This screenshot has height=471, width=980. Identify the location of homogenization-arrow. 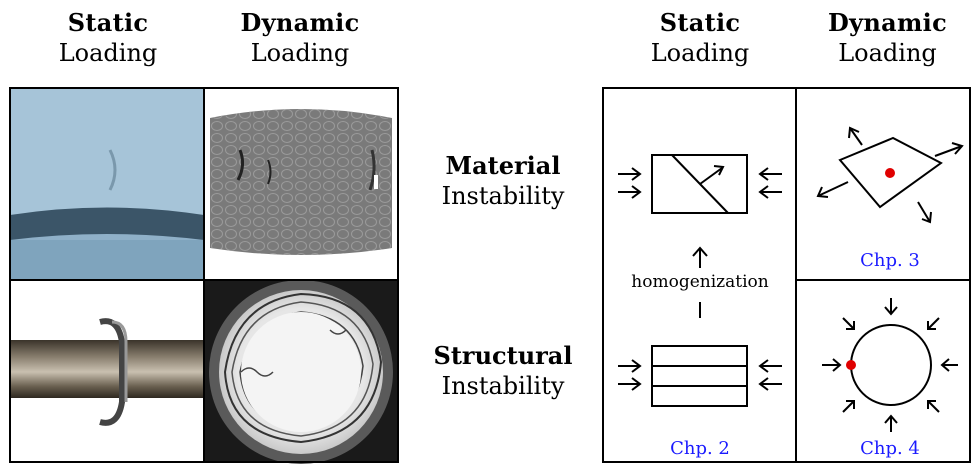
(700, 282).